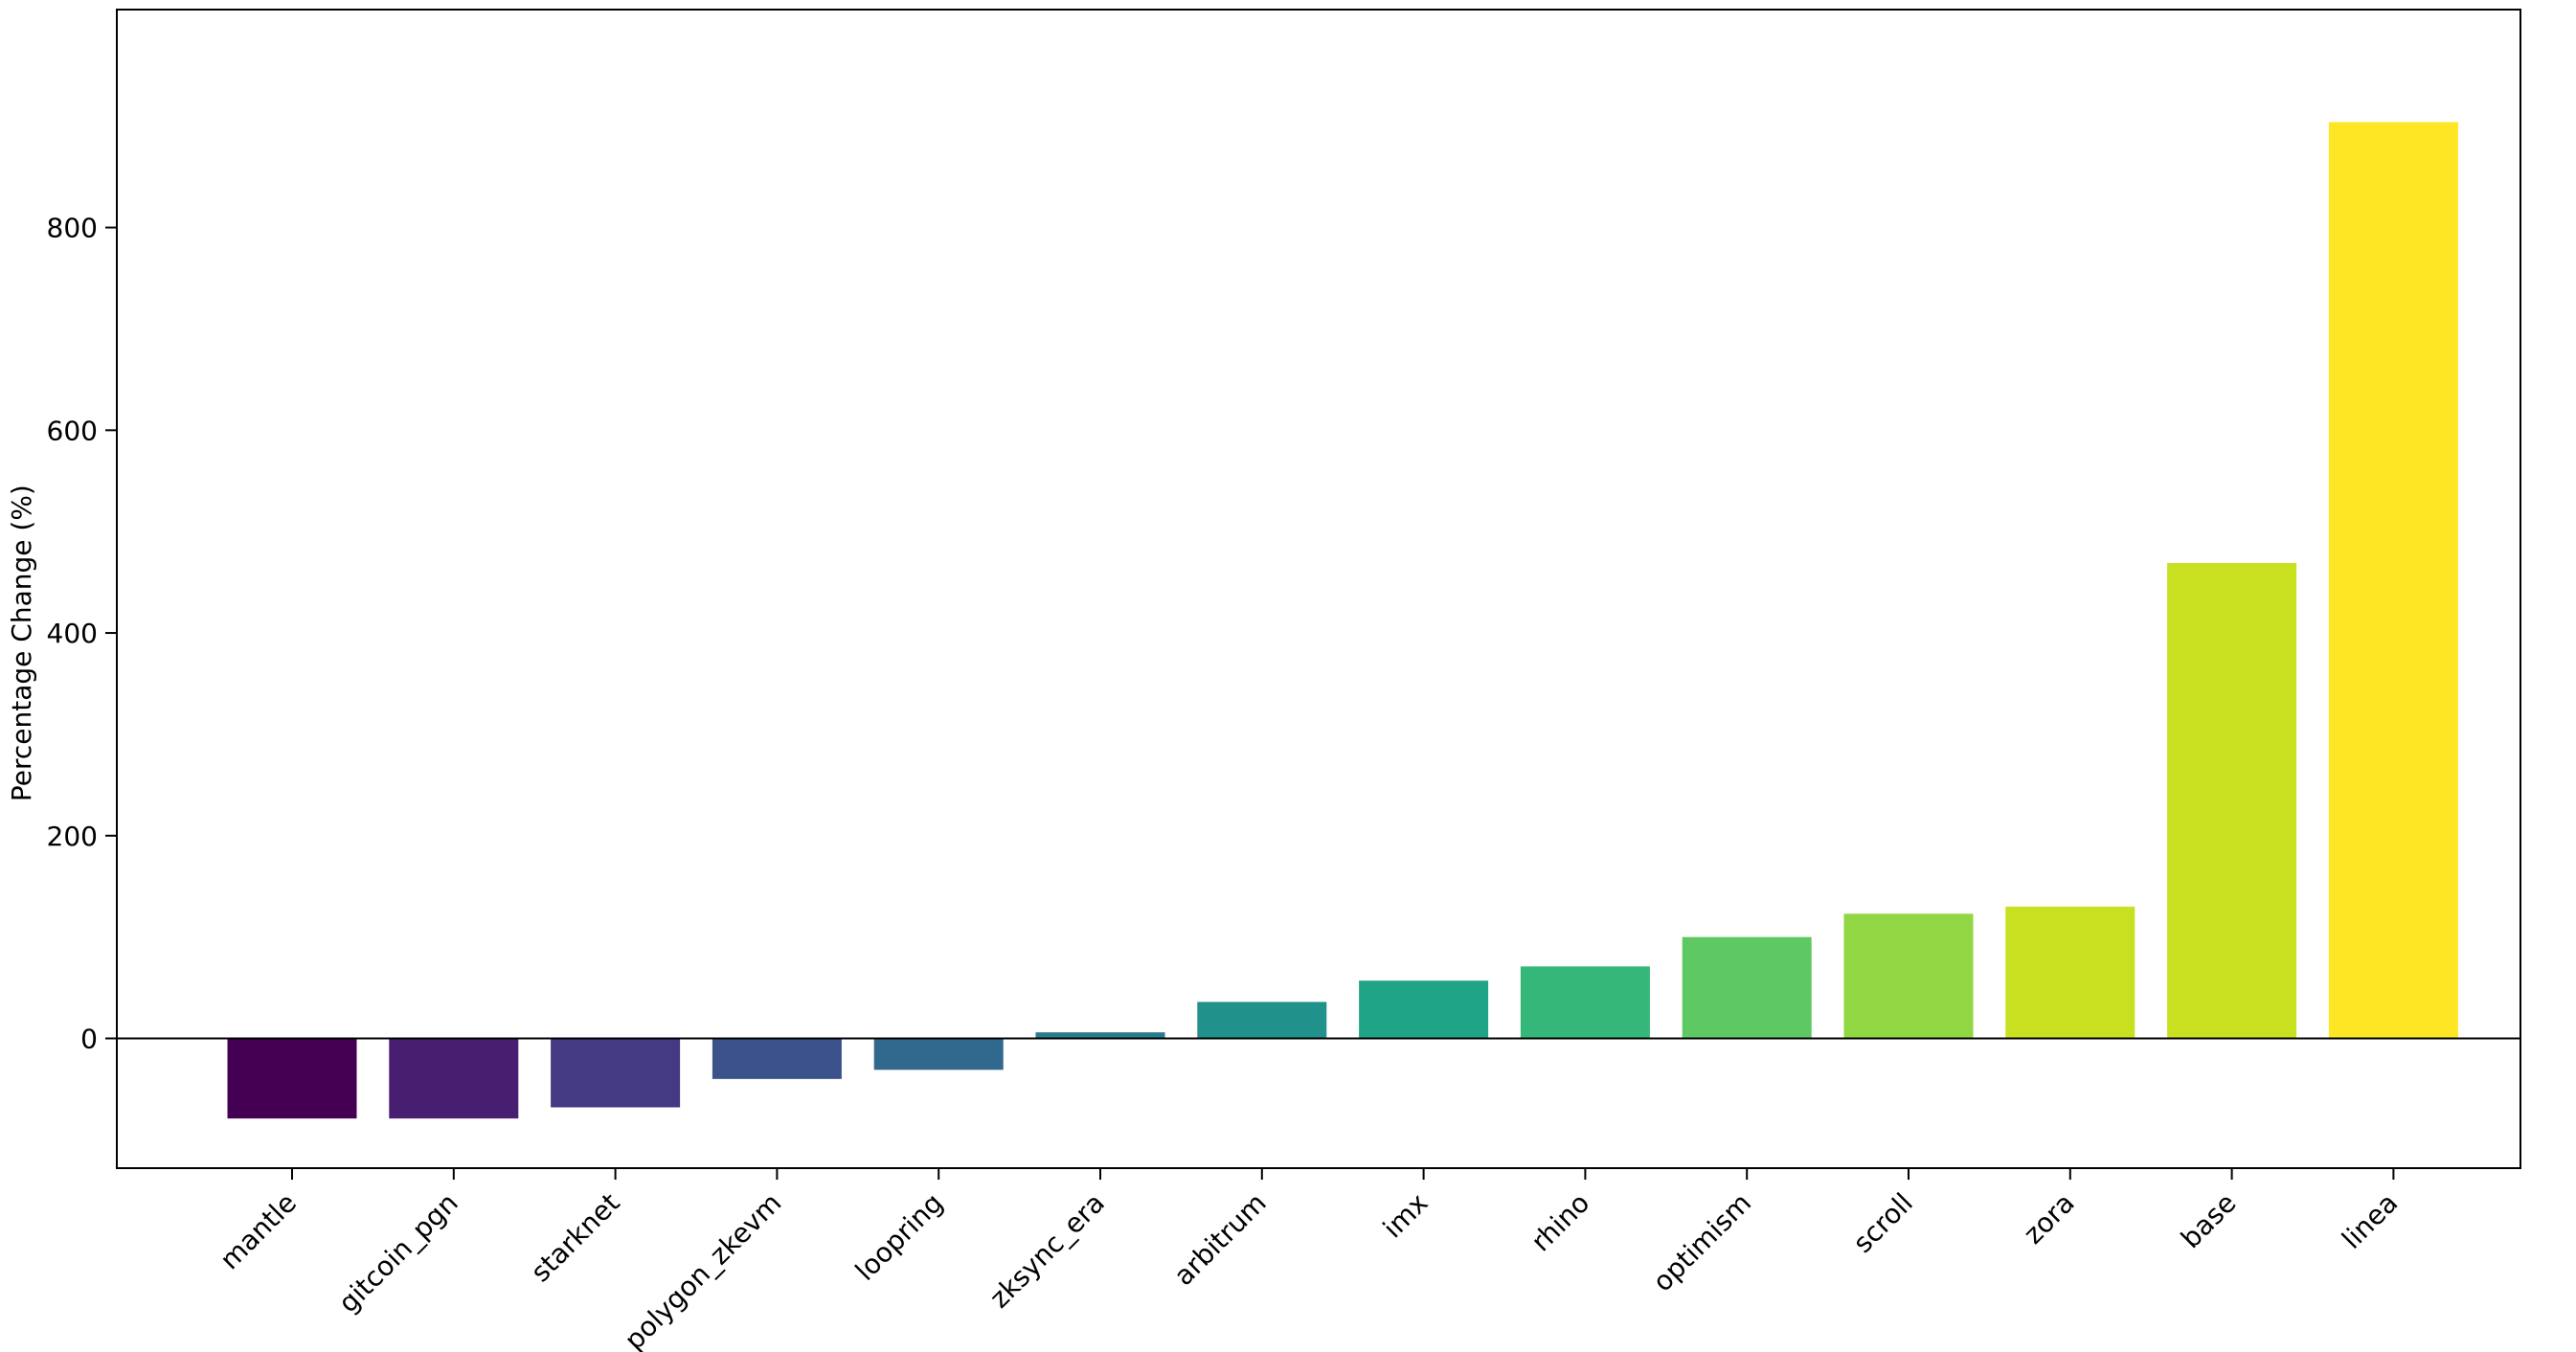 The width and height of the screenshot is (2576, 1352). Describe the element at coordinates (21, 642) in the screenshot. I see `y-axis-label: Percentage Change (%)` at that location.